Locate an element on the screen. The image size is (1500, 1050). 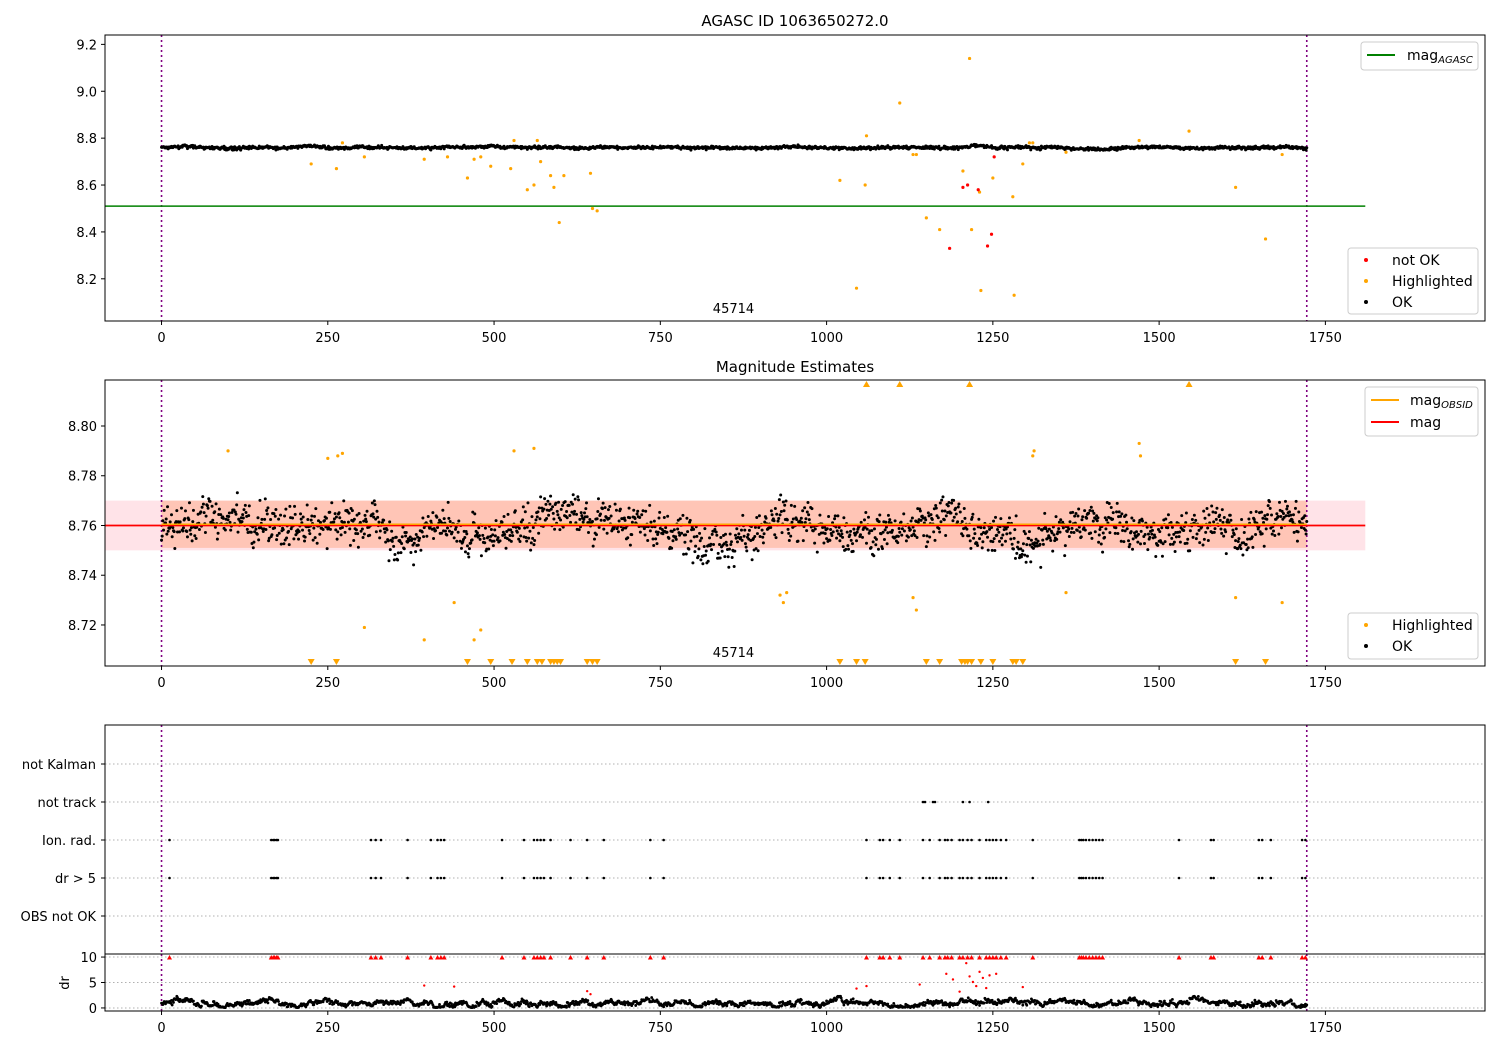
panel2-legend-label: Highlighted is located at coordinates (1432, 626).